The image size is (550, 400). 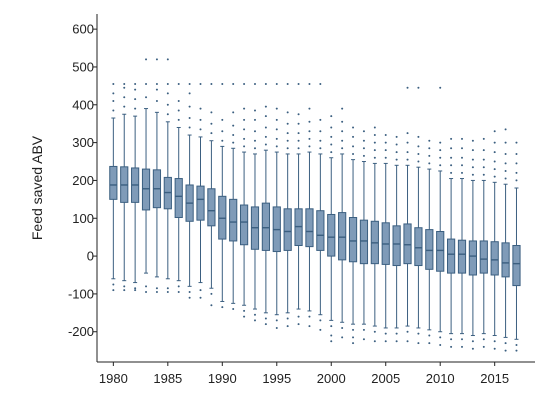 I want to click on box-2008, so click(x=418, y=215).